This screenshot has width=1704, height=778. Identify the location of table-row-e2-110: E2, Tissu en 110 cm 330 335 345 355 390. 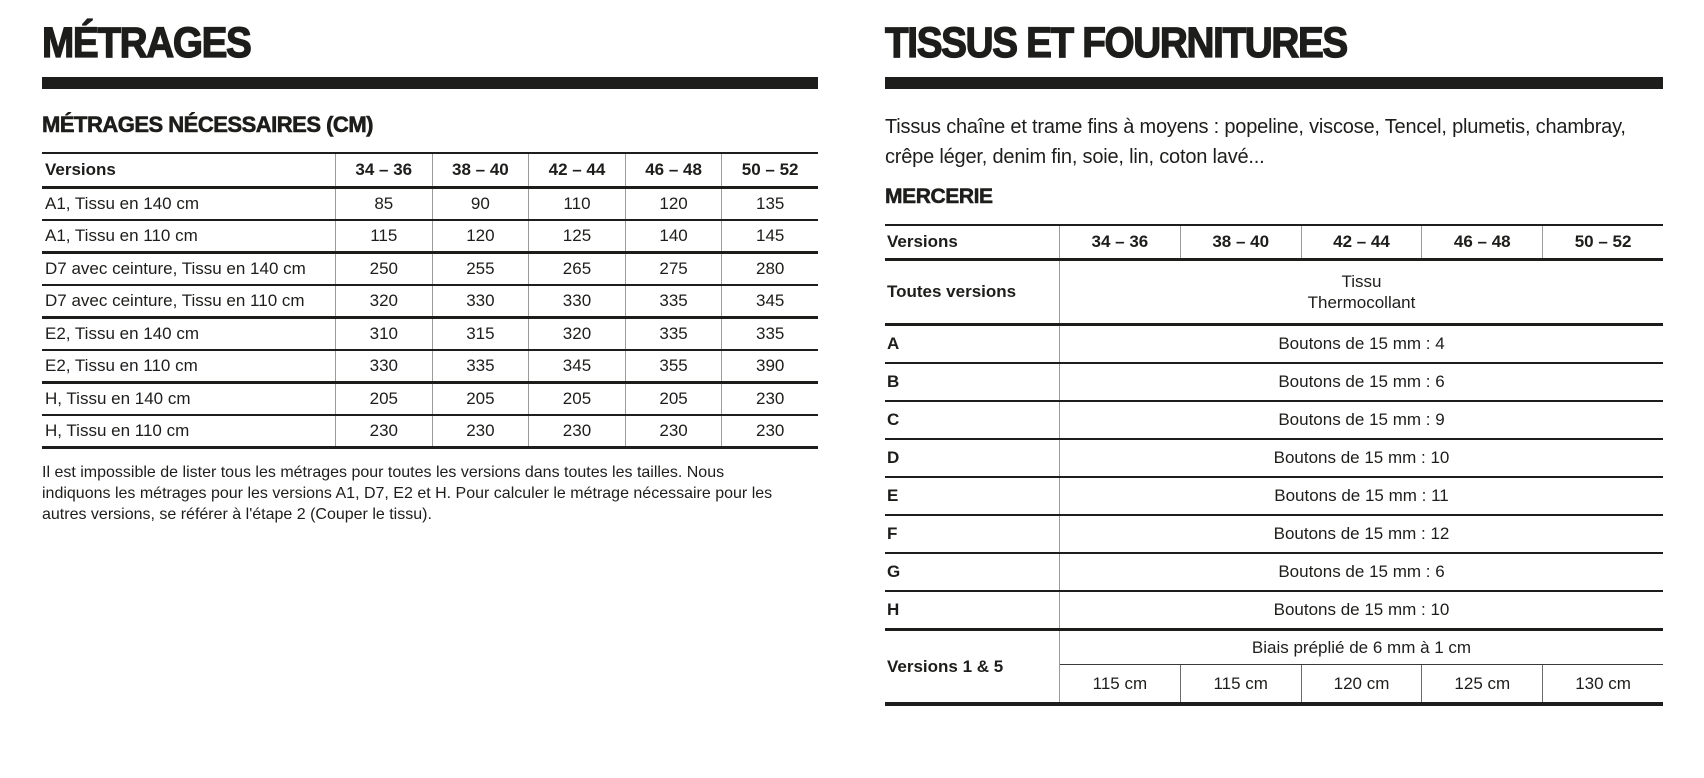
(430, 367).